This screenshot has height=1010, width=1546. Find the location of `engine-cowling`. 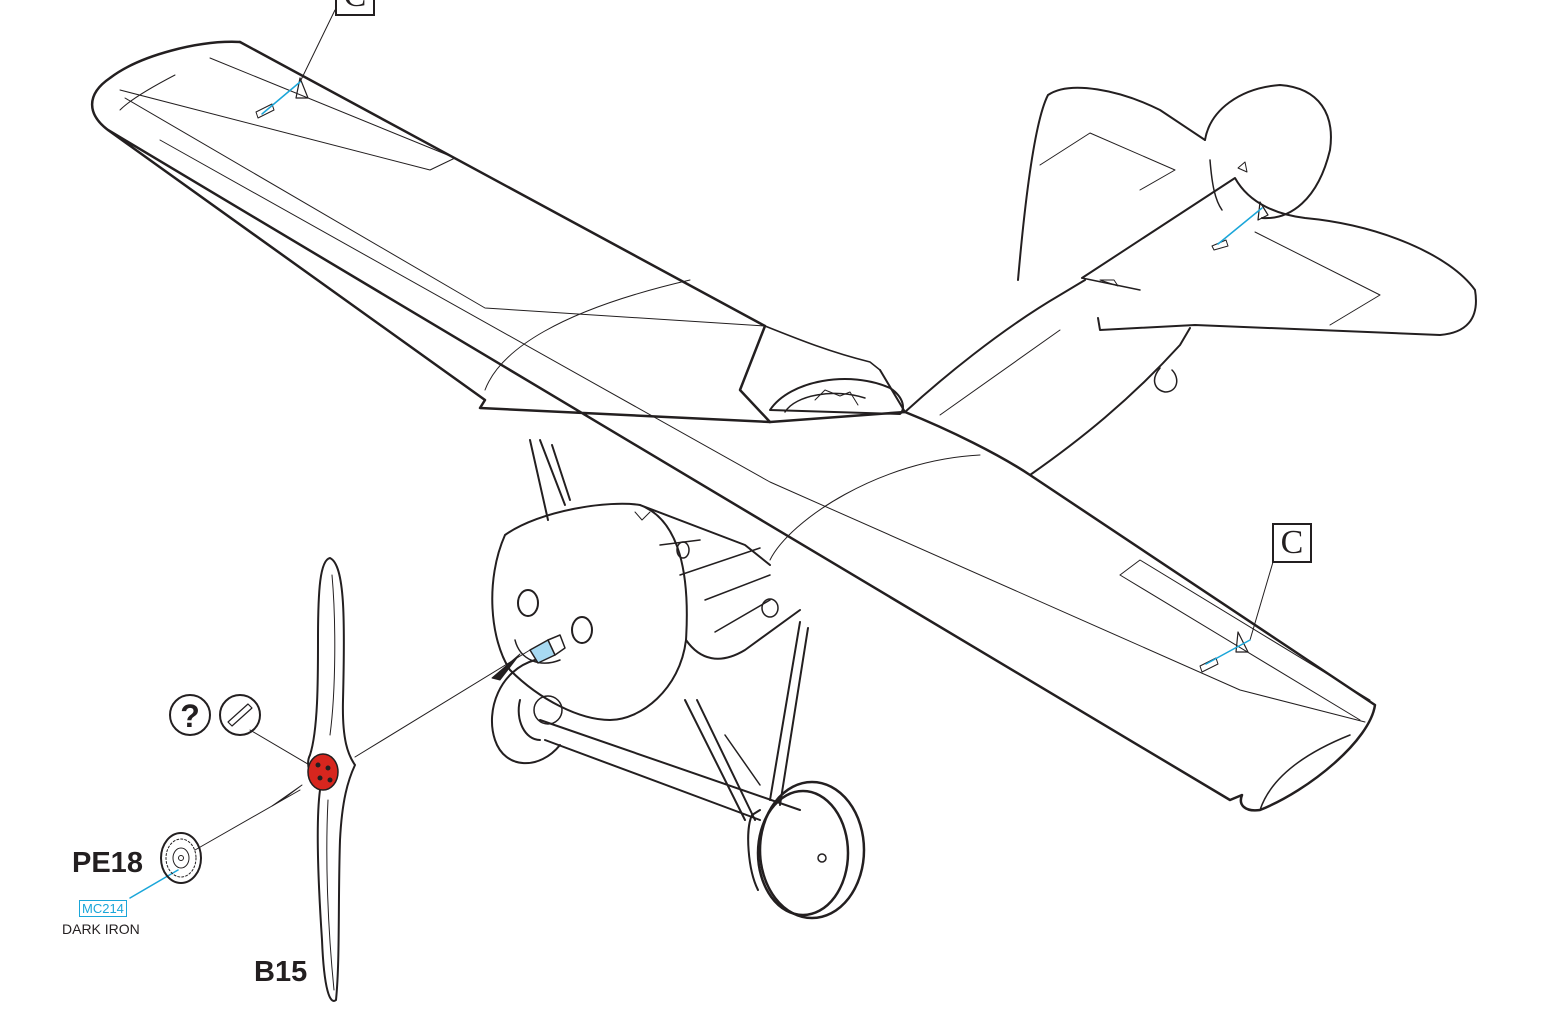

engine-cowling is located at coordinates (646, 611).